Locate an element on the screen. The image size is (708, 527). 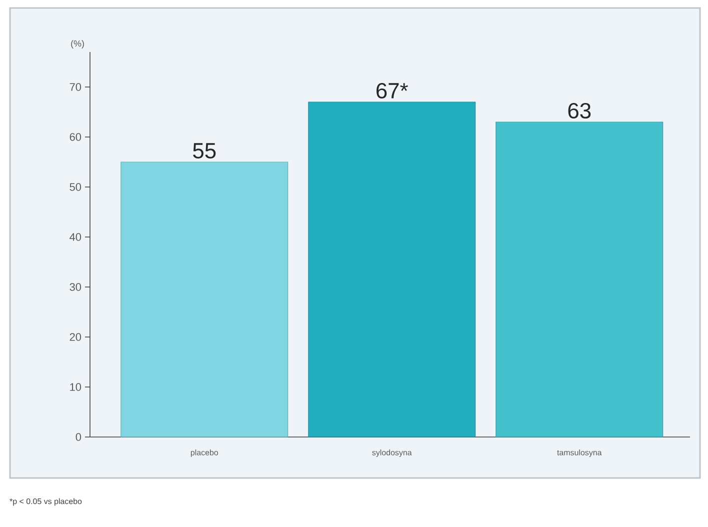
y-tick-label: 70 is located at coordinates (76, 87).